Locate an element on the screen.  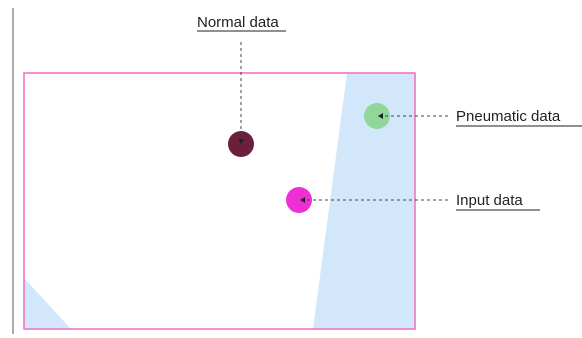
shaded-region-bottom-left is located at coordinates (47, 303).